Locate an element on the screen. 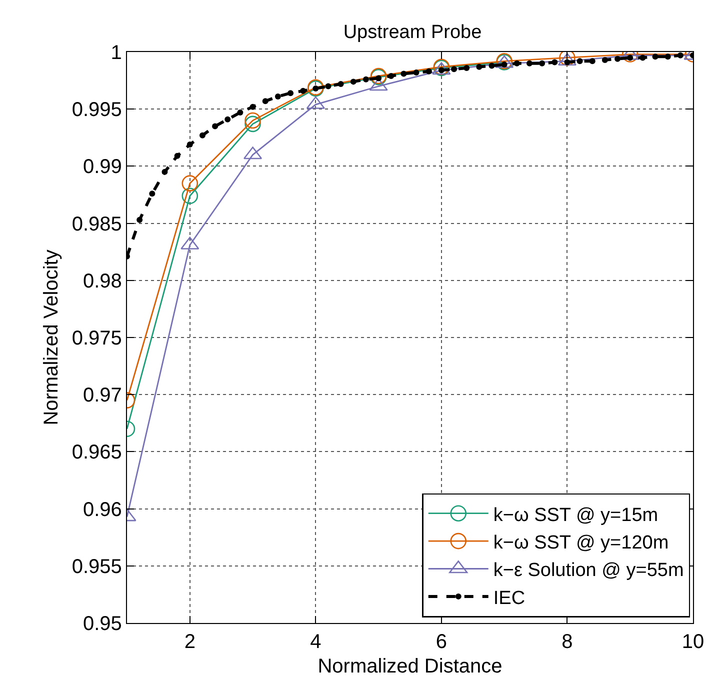 This screenshot has width=716, height=695. y-tick-label: 0.97 is located at coordinates (102, 395).